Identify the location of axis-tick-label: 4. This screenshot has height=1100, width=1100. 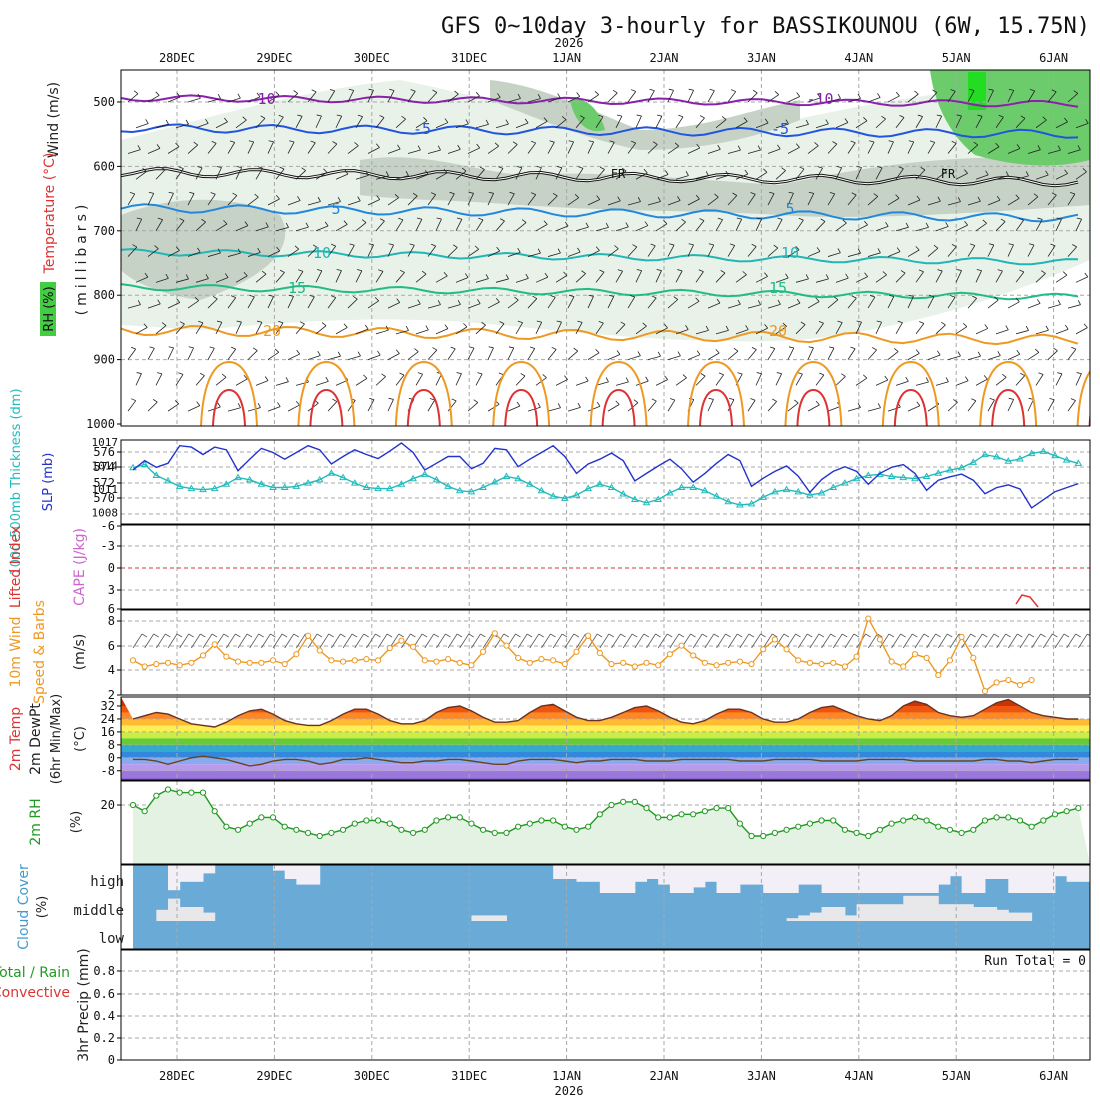
(111, 670).